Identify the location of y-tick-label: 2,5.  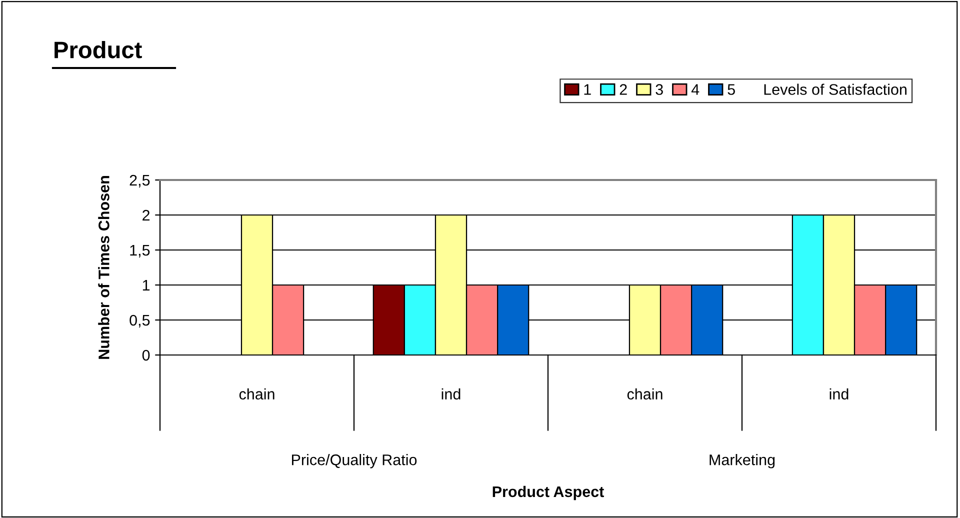
(140, 181).